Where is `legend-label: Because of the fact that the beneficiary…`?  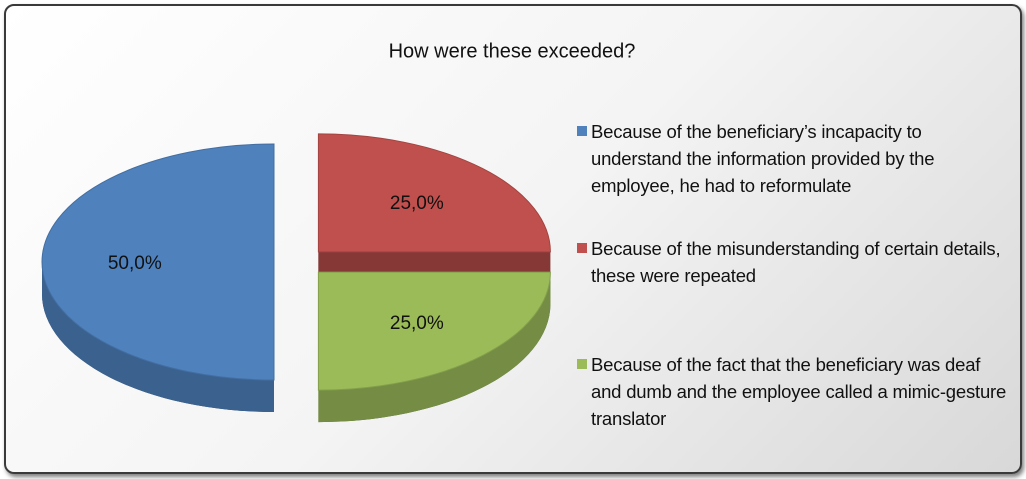
legend-label: Because of the fact that the beneficiary… is located at coordinates (799, 391).